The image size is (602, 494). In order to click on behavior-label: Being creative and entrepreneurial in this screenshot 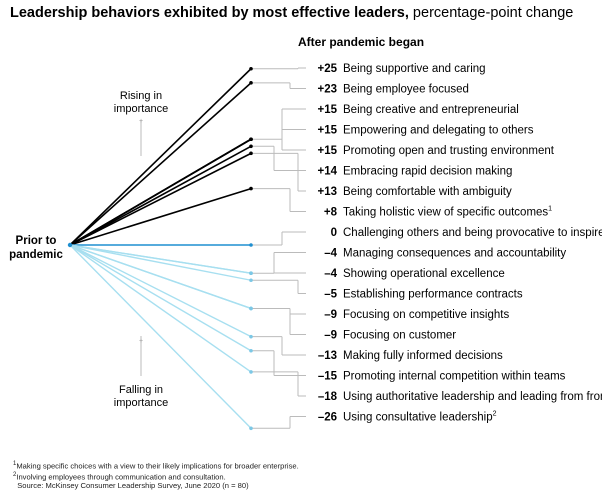, I will do `click(431, 110)`.